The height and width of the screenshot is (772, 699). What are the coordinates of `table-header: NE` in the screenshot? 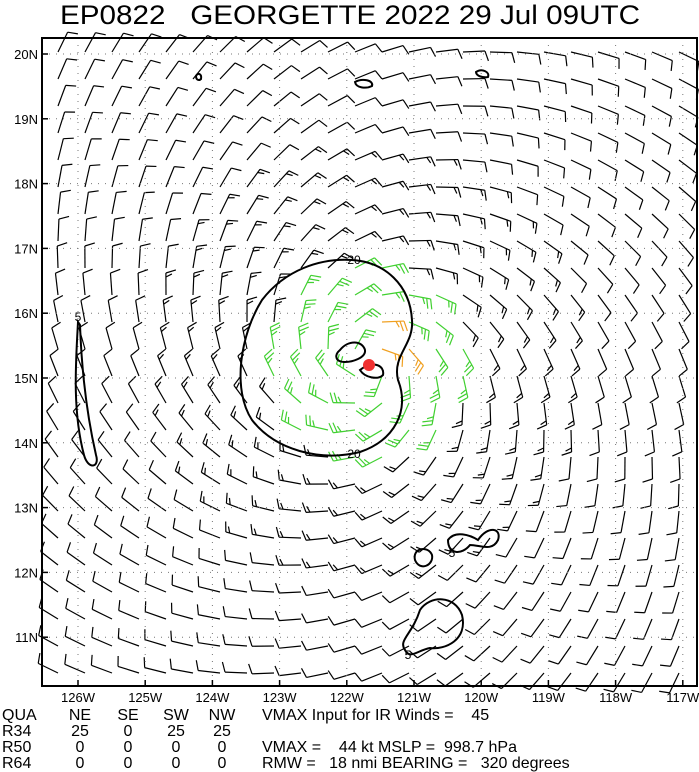 It's located at (80, 715).